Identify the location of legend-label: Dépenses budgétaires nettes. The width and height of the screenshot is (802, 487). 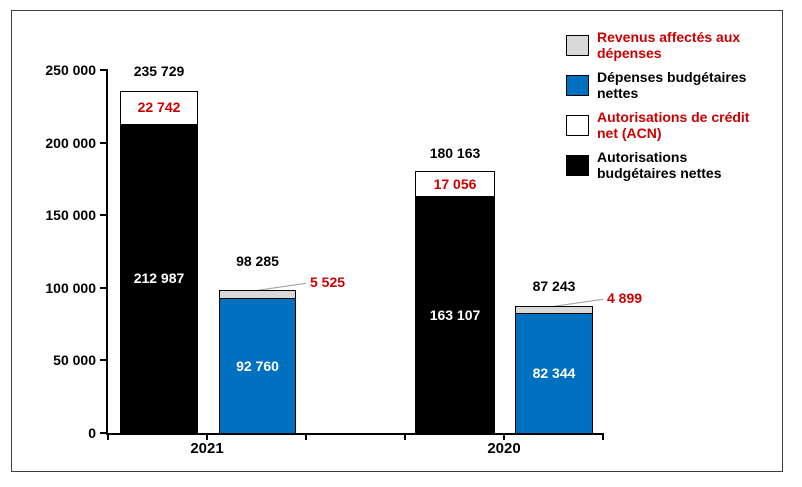
(672, 85).